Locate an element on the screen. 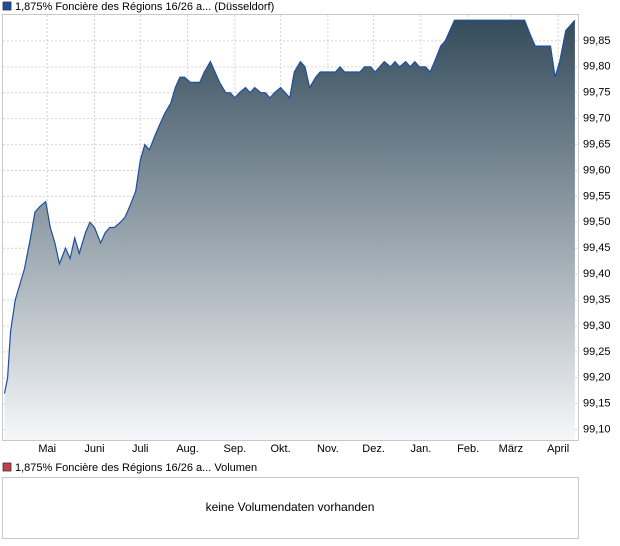  y-tick-label: 99,20 is located at coordinates (597, 378).